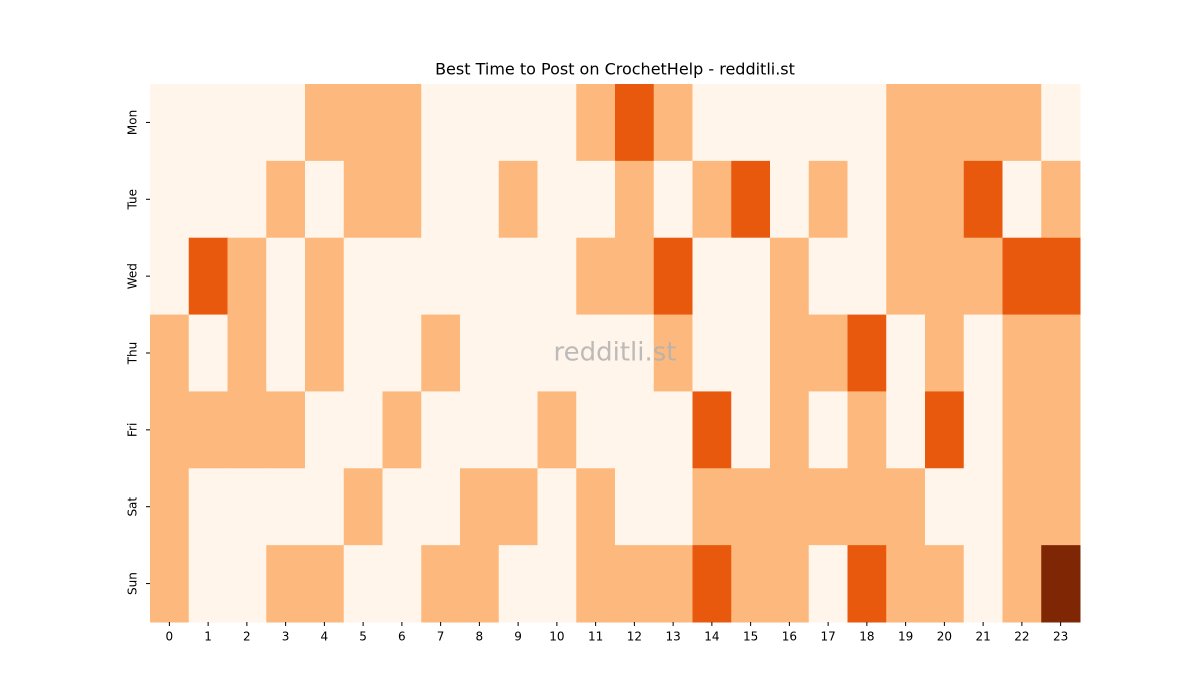  I want to click on x-tick-label: 6, so click(402, 637).